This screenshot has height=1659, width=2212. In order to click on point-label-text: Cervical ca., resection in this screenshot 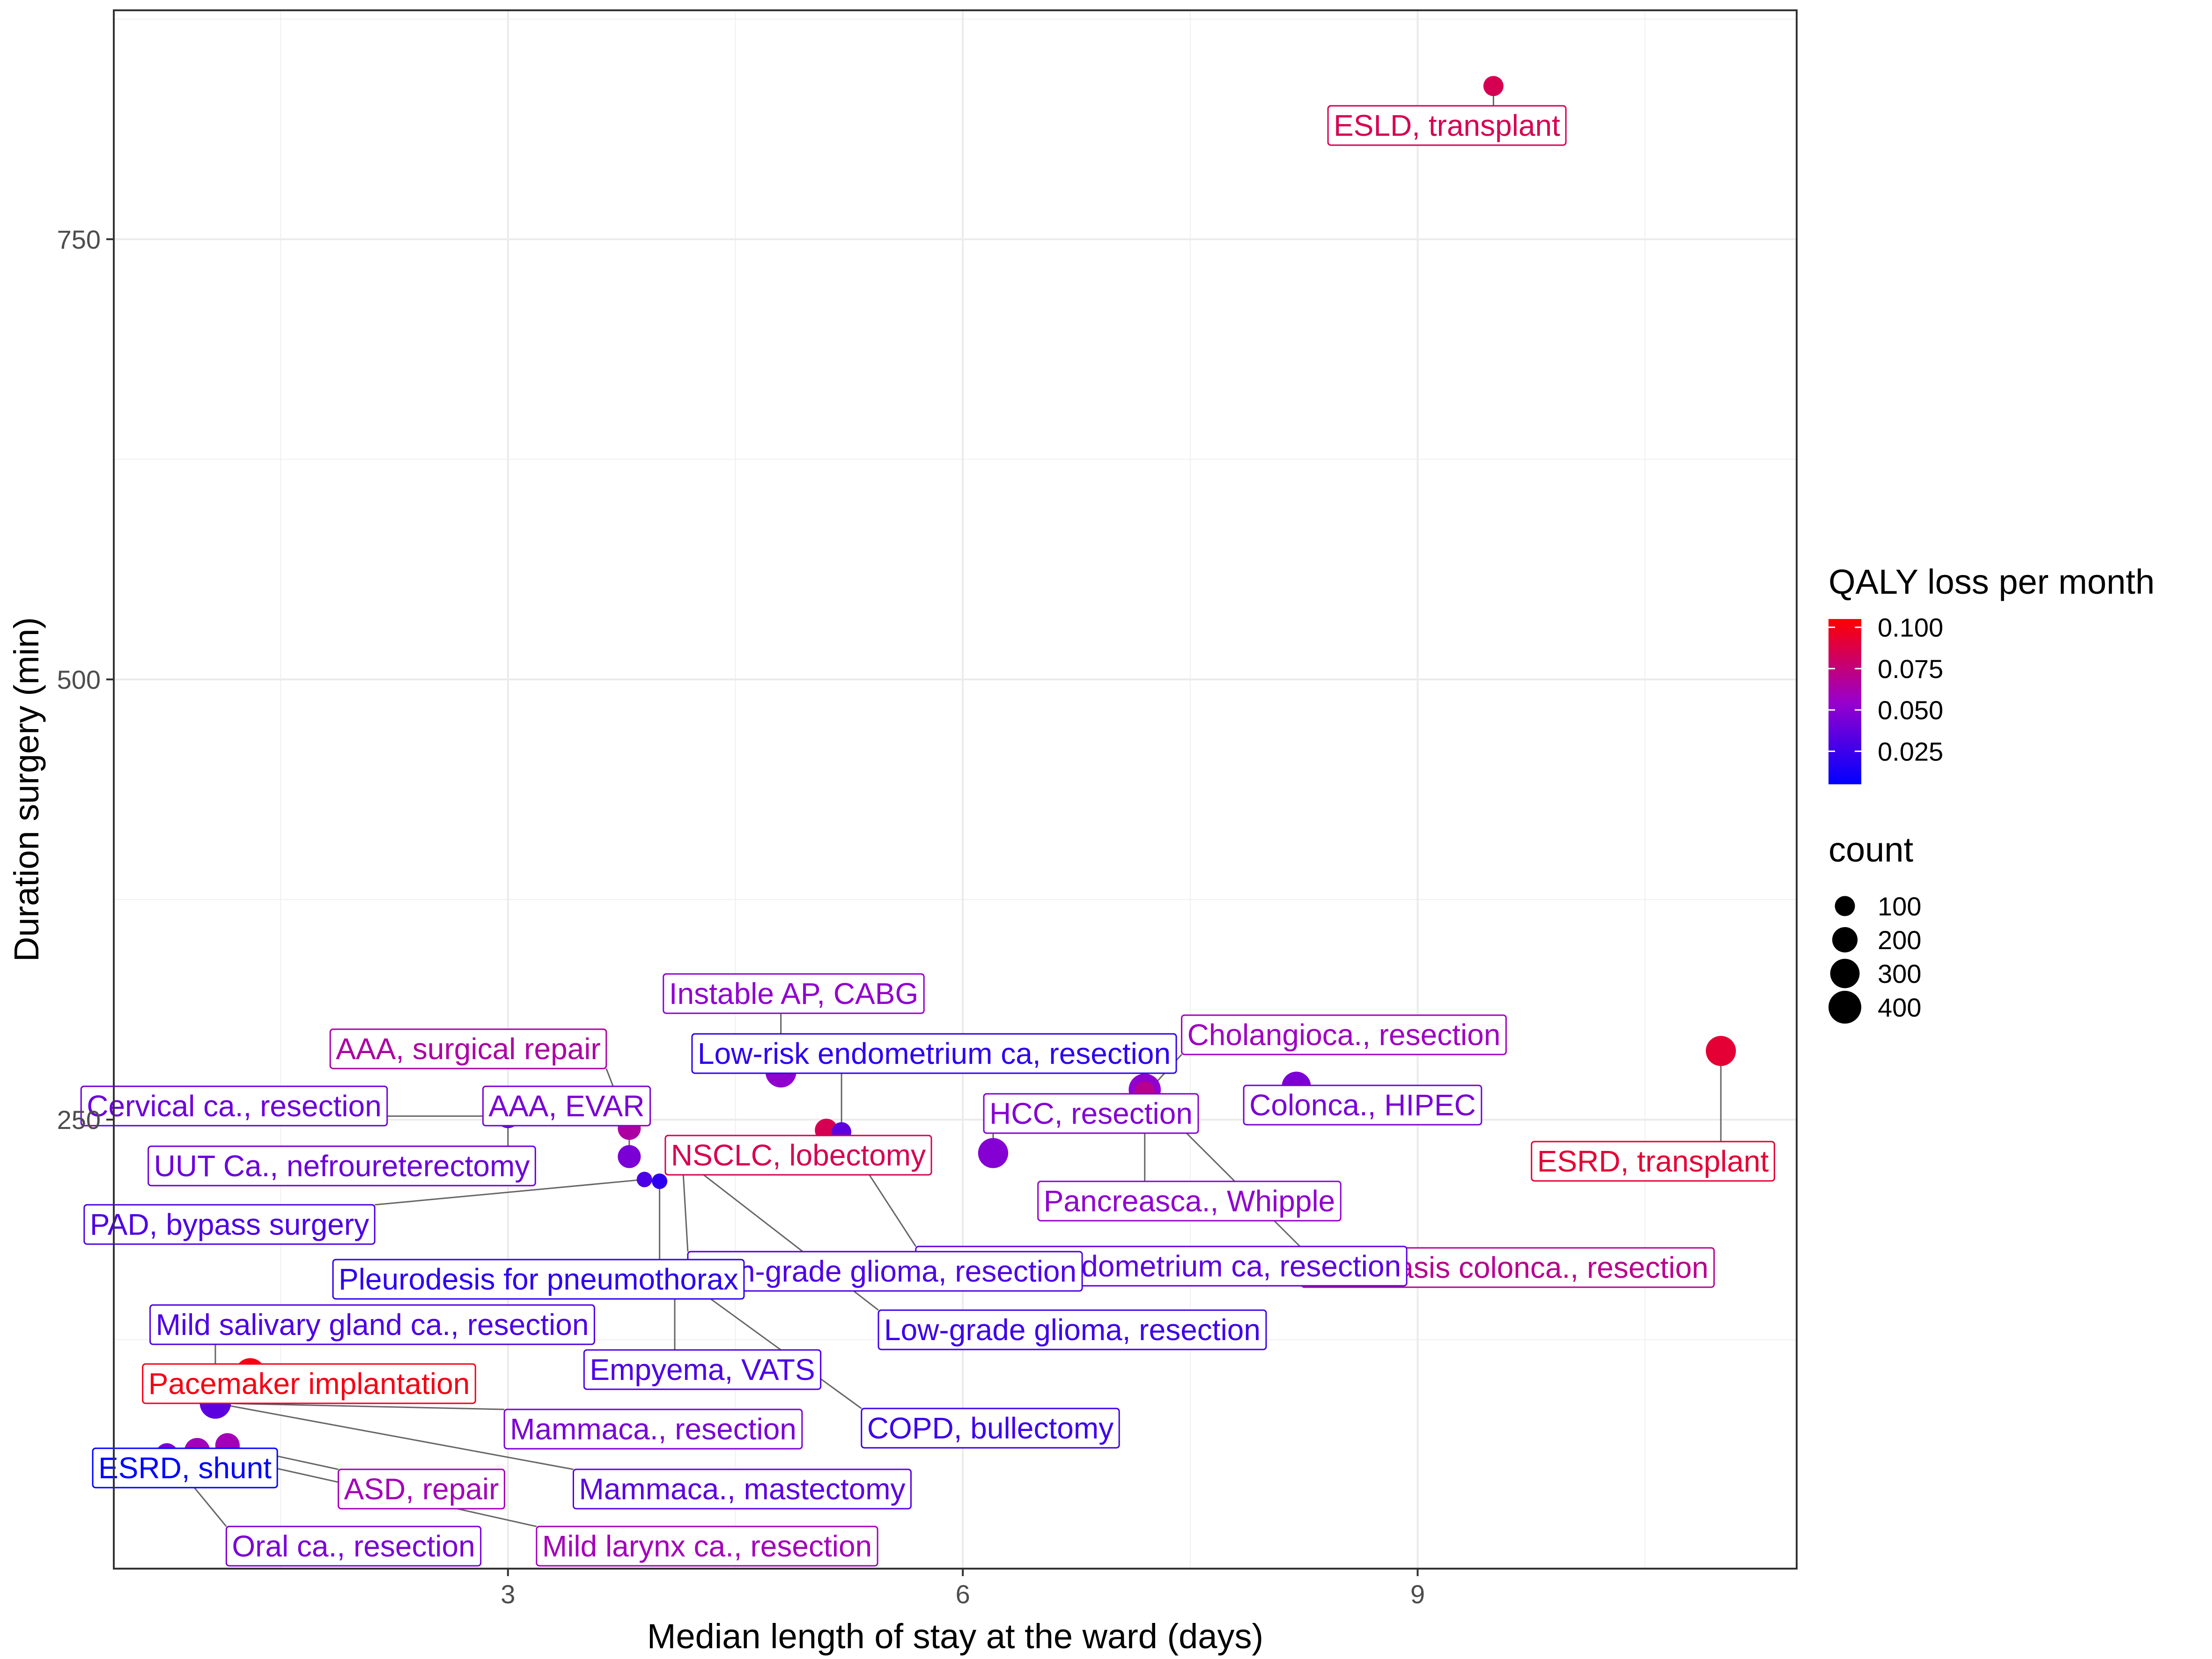, I will do `click(235, 1106)`.